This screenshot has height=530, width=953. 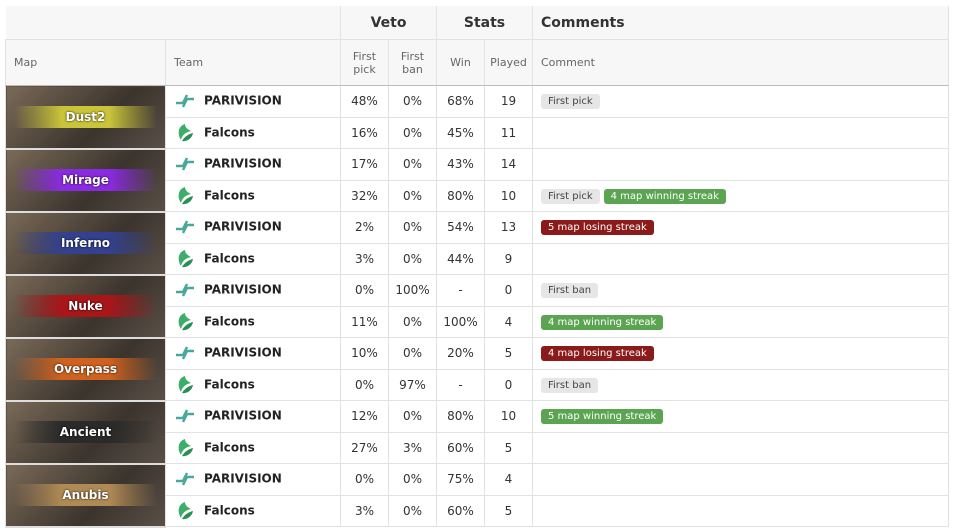 I want to click on map-cell: Nuke, so click(x=85, y=306).